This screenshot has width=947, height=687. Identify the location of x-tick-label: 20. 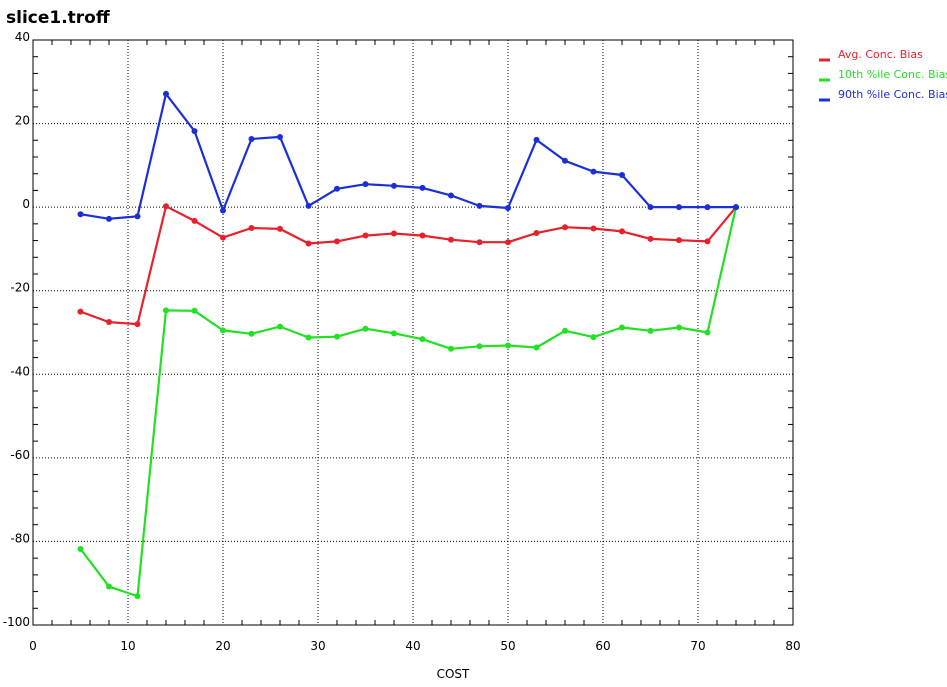
(222, 646).